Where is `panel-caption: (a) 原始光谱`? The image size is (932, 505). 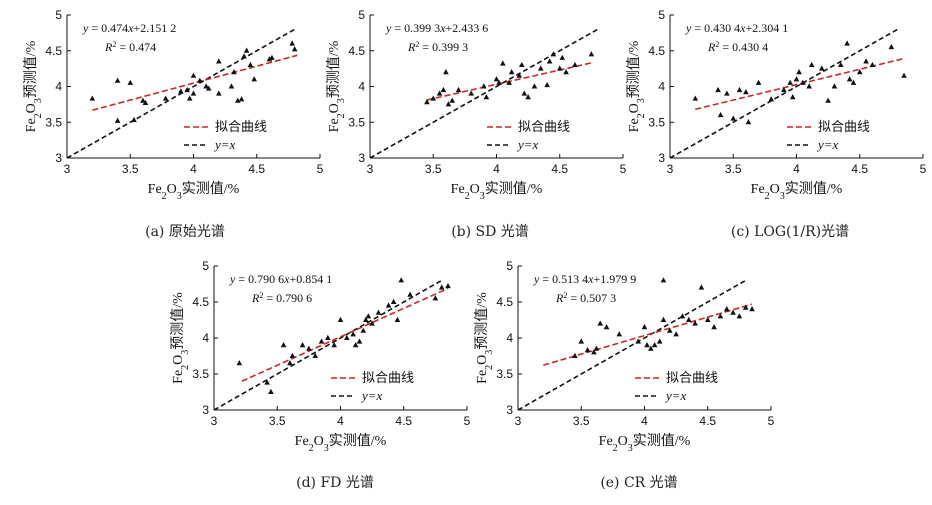 panel-caption: (a) 原始光谱 is located at coordinates (185, 232).